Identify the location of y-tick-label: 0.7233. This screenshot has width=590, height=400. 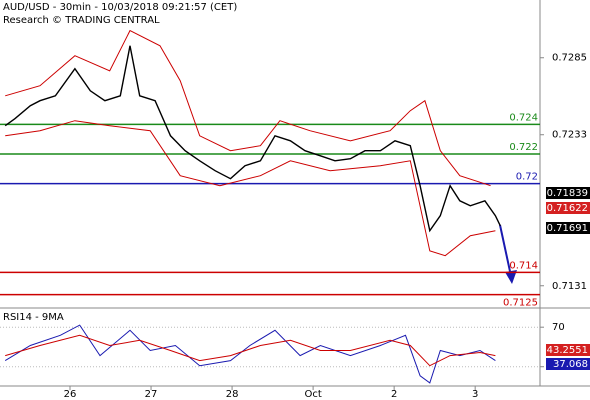
(569, 135).